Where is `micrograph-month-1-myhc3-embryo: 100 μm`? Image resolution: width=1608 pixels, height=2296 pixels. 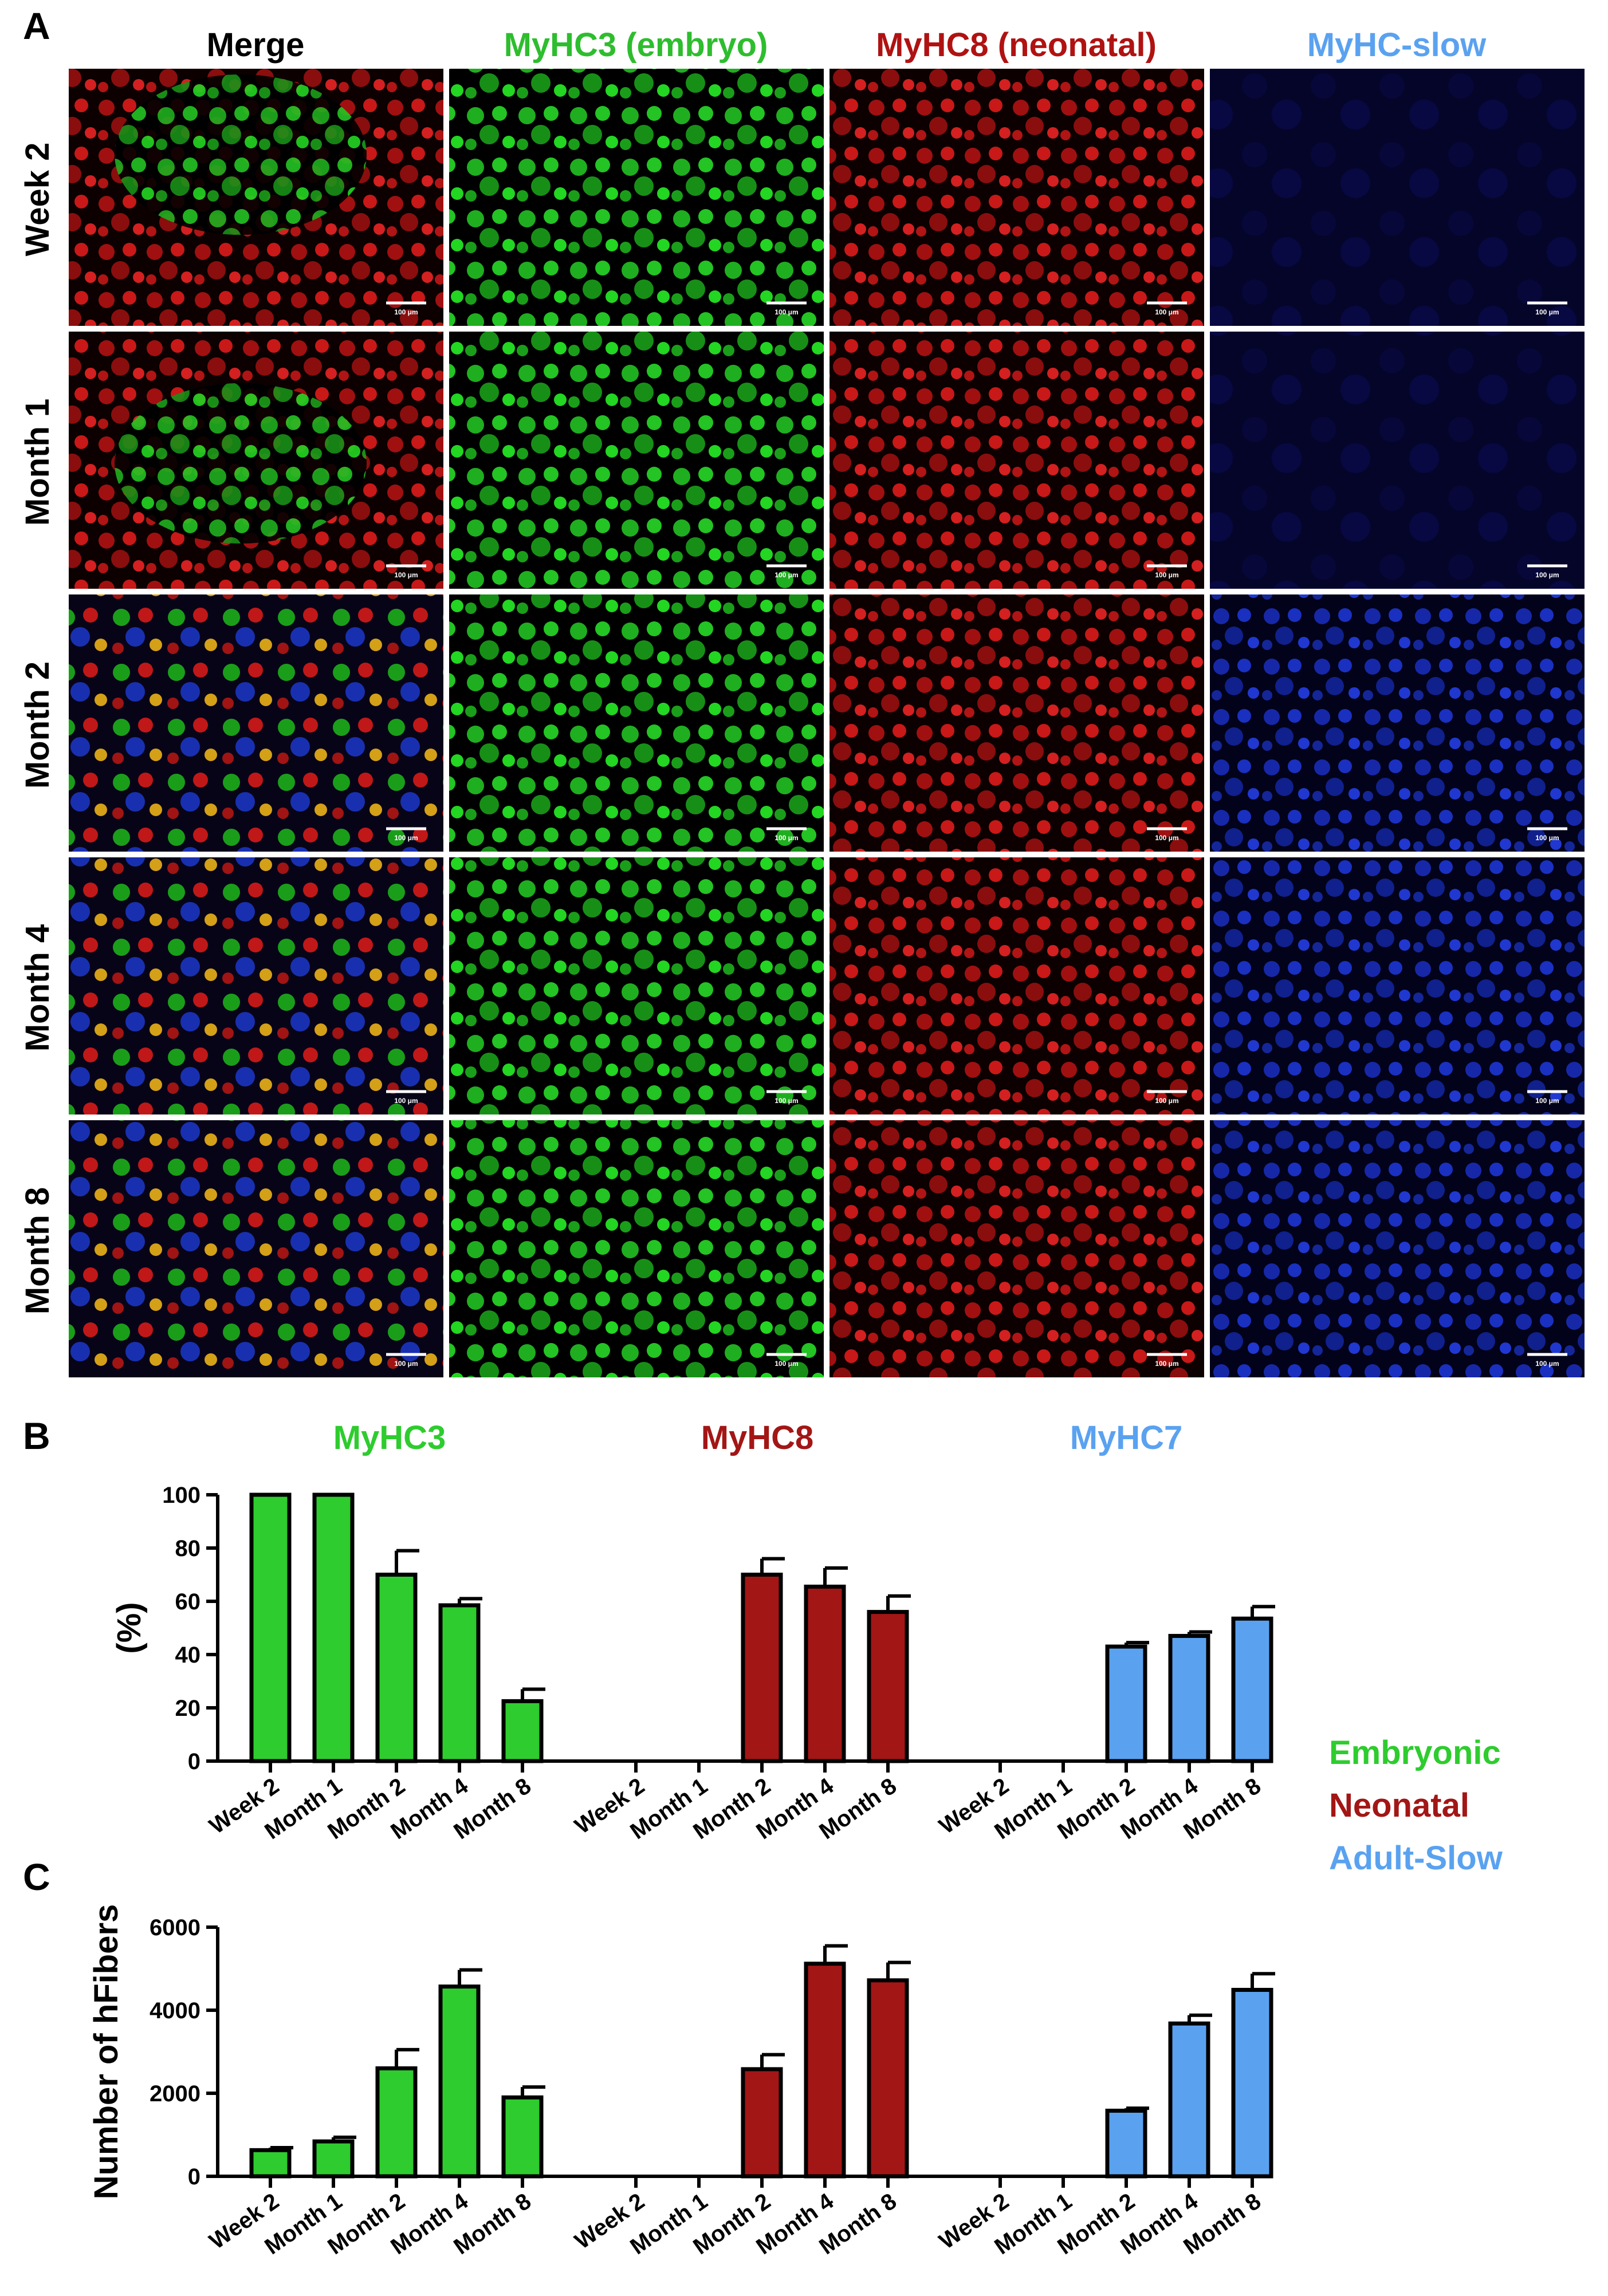 micrograph-month-1-myhc3-embryo: 100 μm is located at coordinates (636, 460).